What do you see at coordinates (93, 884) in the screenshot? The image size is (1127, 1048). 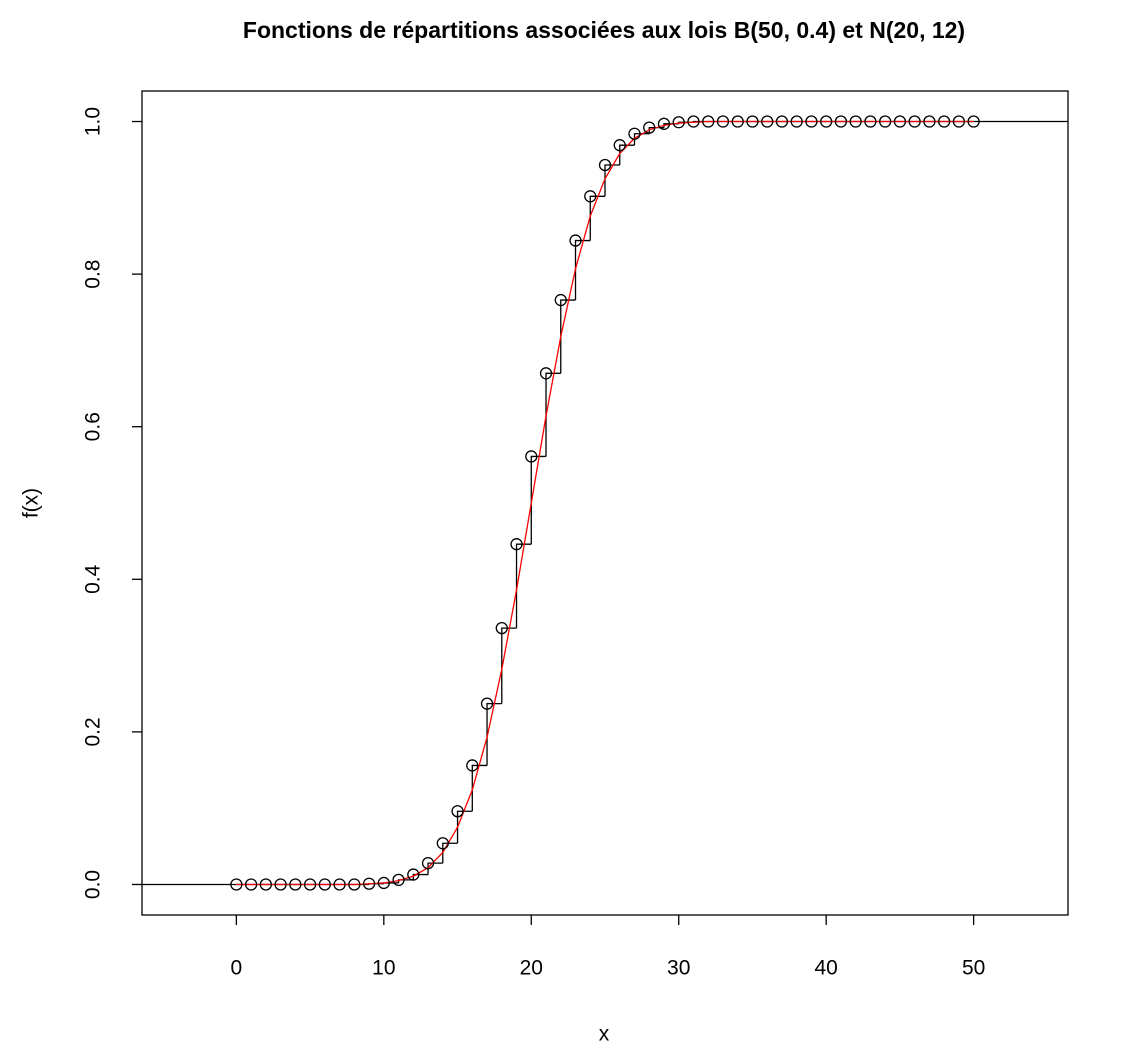 I see `y-tick-label: 0.0` at bounding box center [93, 884].